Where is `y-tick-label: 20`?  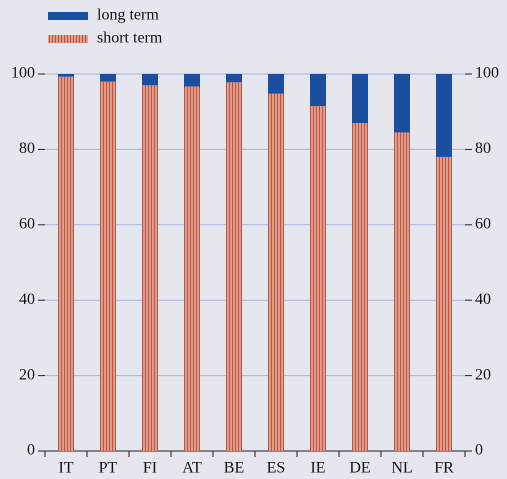 y-tick-label: 20 is located at coordinates (27, 374).